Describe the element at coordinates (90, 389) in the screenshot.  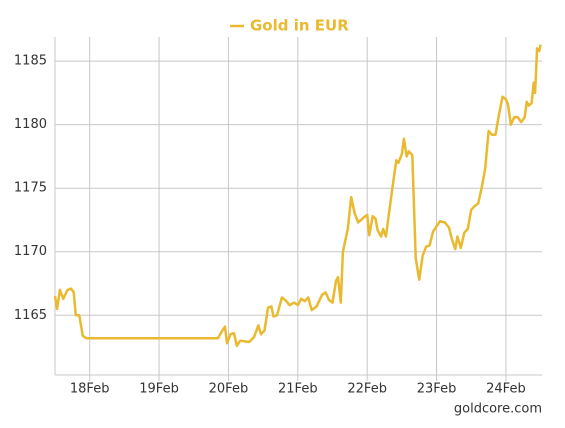
I see `x-tick-label: 18Feb` at that location.